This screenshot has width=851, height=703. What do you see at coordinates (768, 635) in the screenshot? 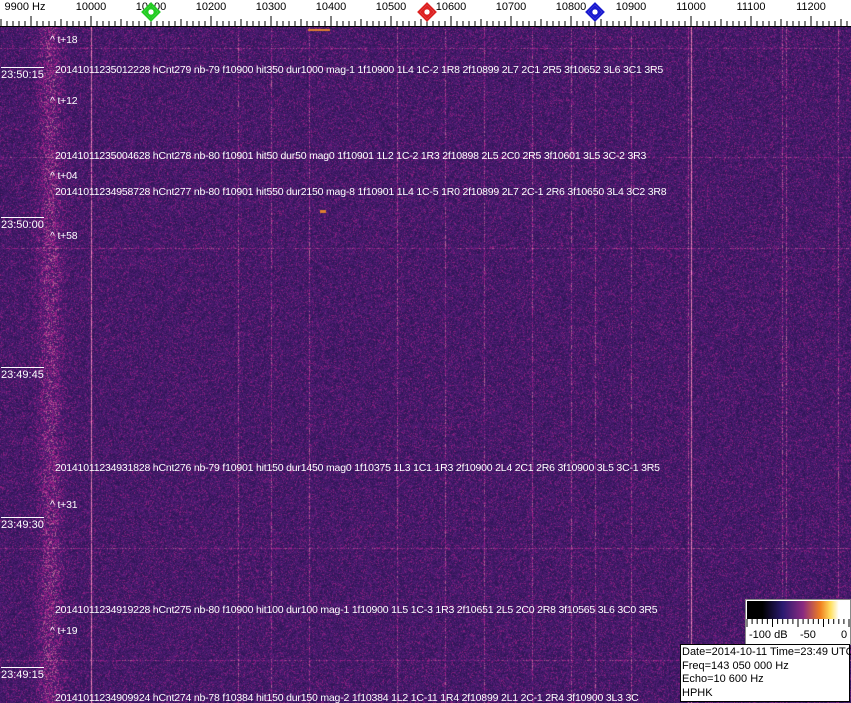
I see `colorbar-label-min: -100 dB` at bounding box center [768, 635].